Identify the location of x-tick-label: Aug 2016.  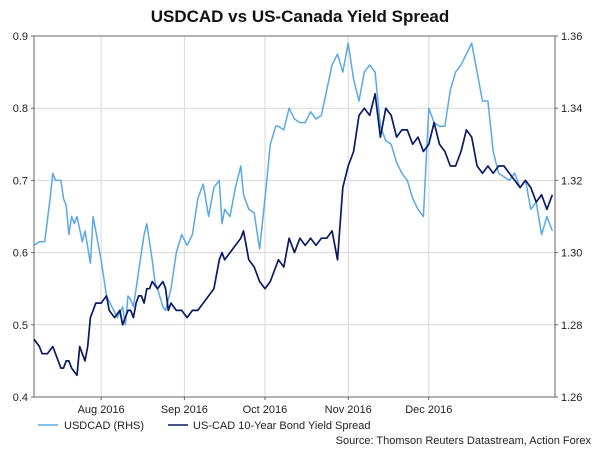
(101, 410).